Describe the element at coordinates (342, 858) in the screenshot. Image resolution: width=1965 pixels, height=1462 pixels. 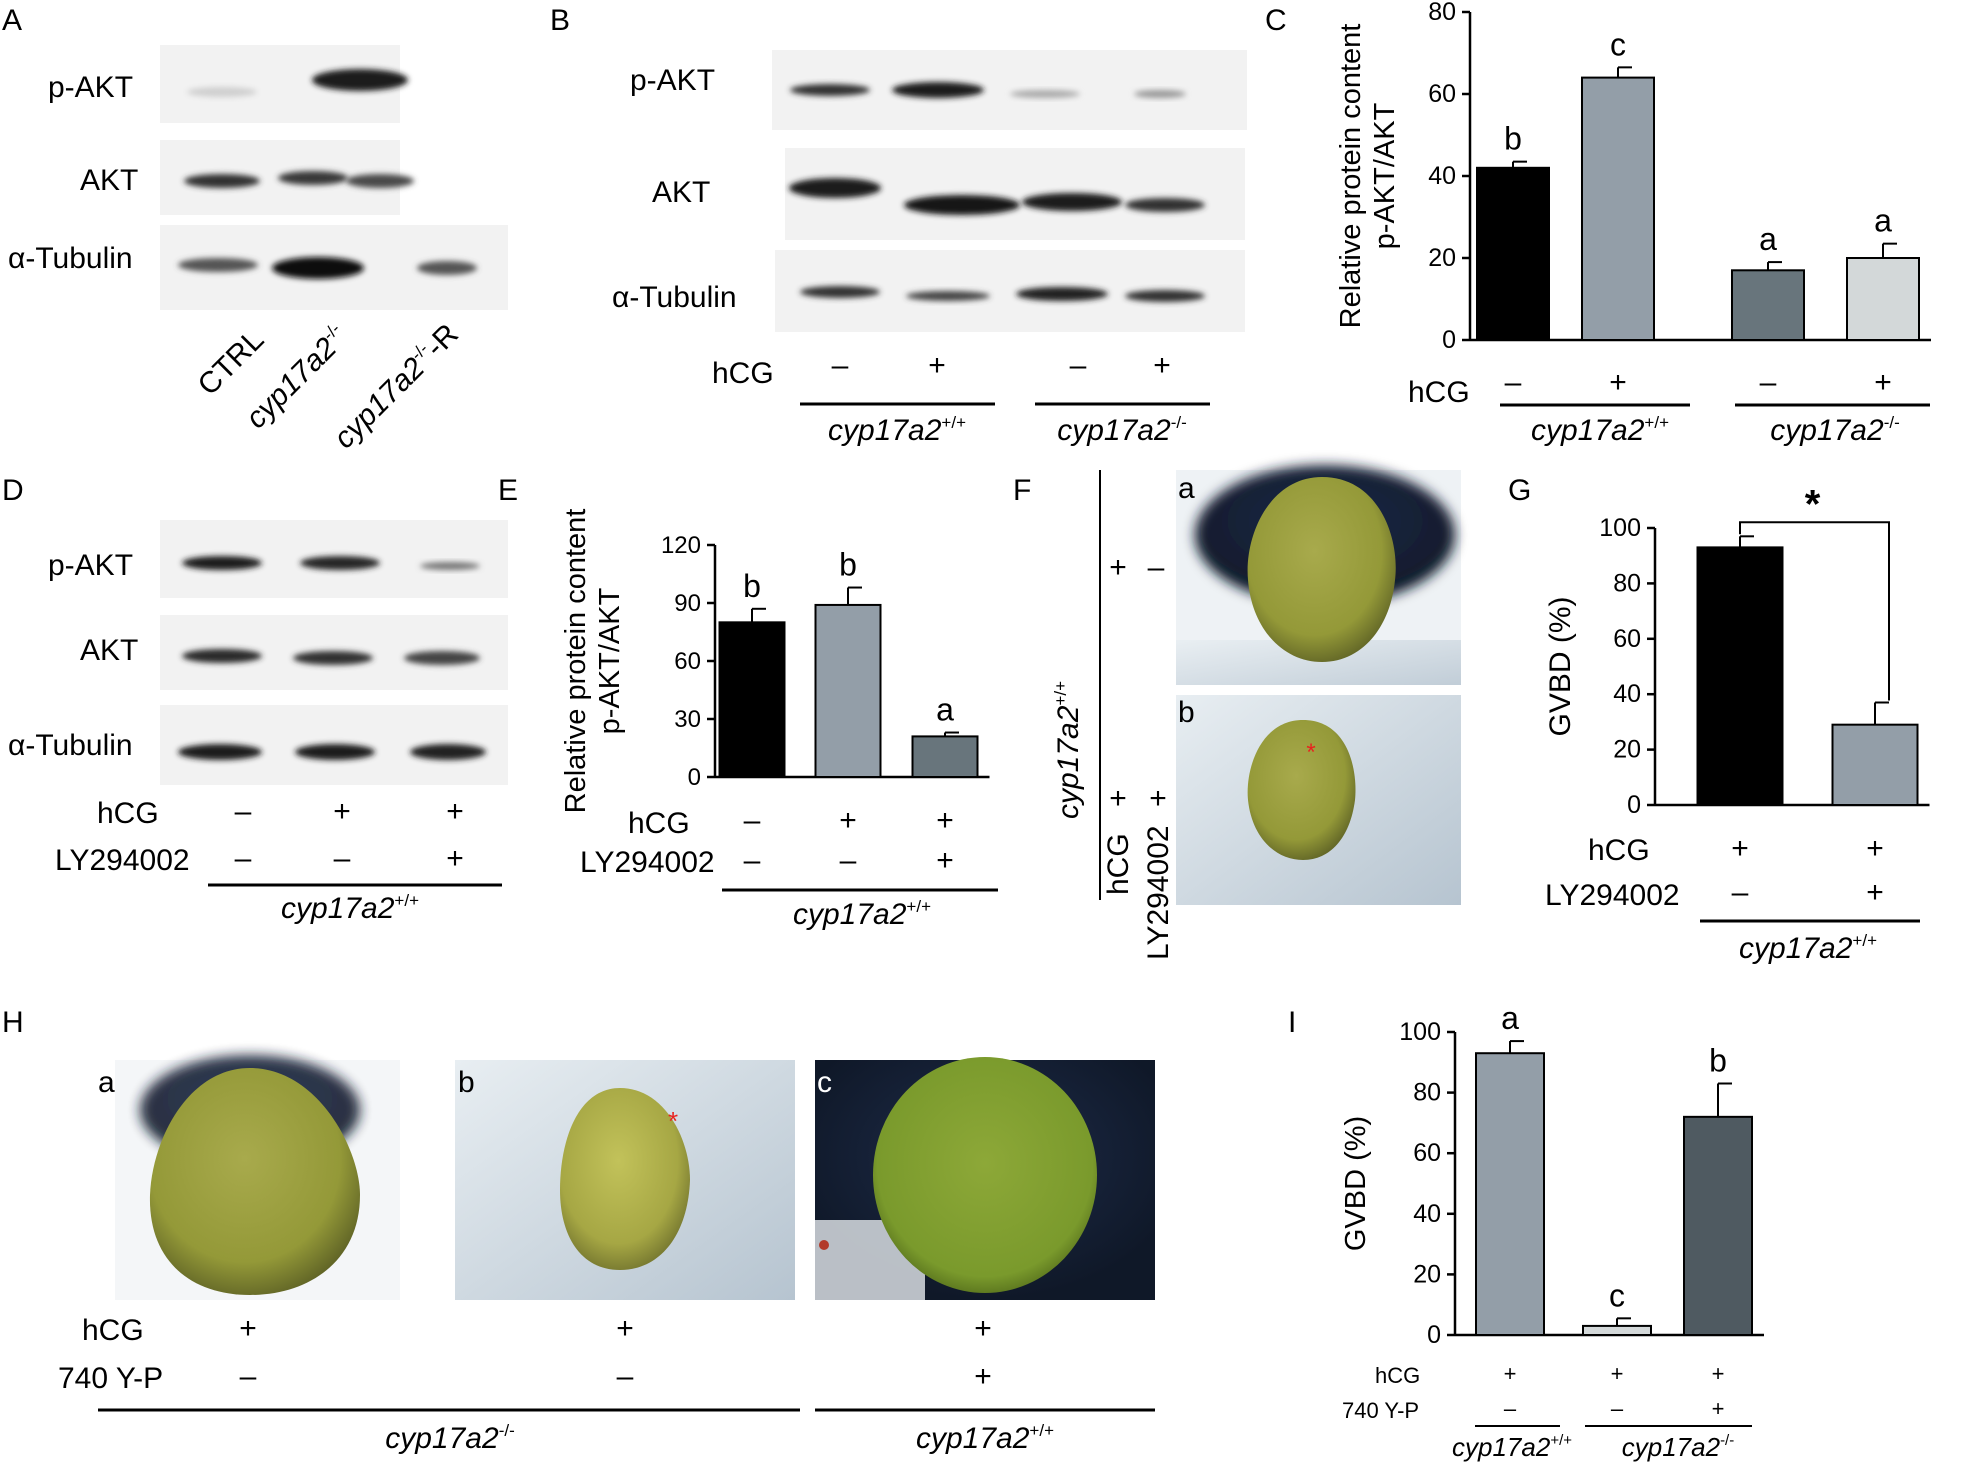
I see `d-ly-minus-2: –` at that location.